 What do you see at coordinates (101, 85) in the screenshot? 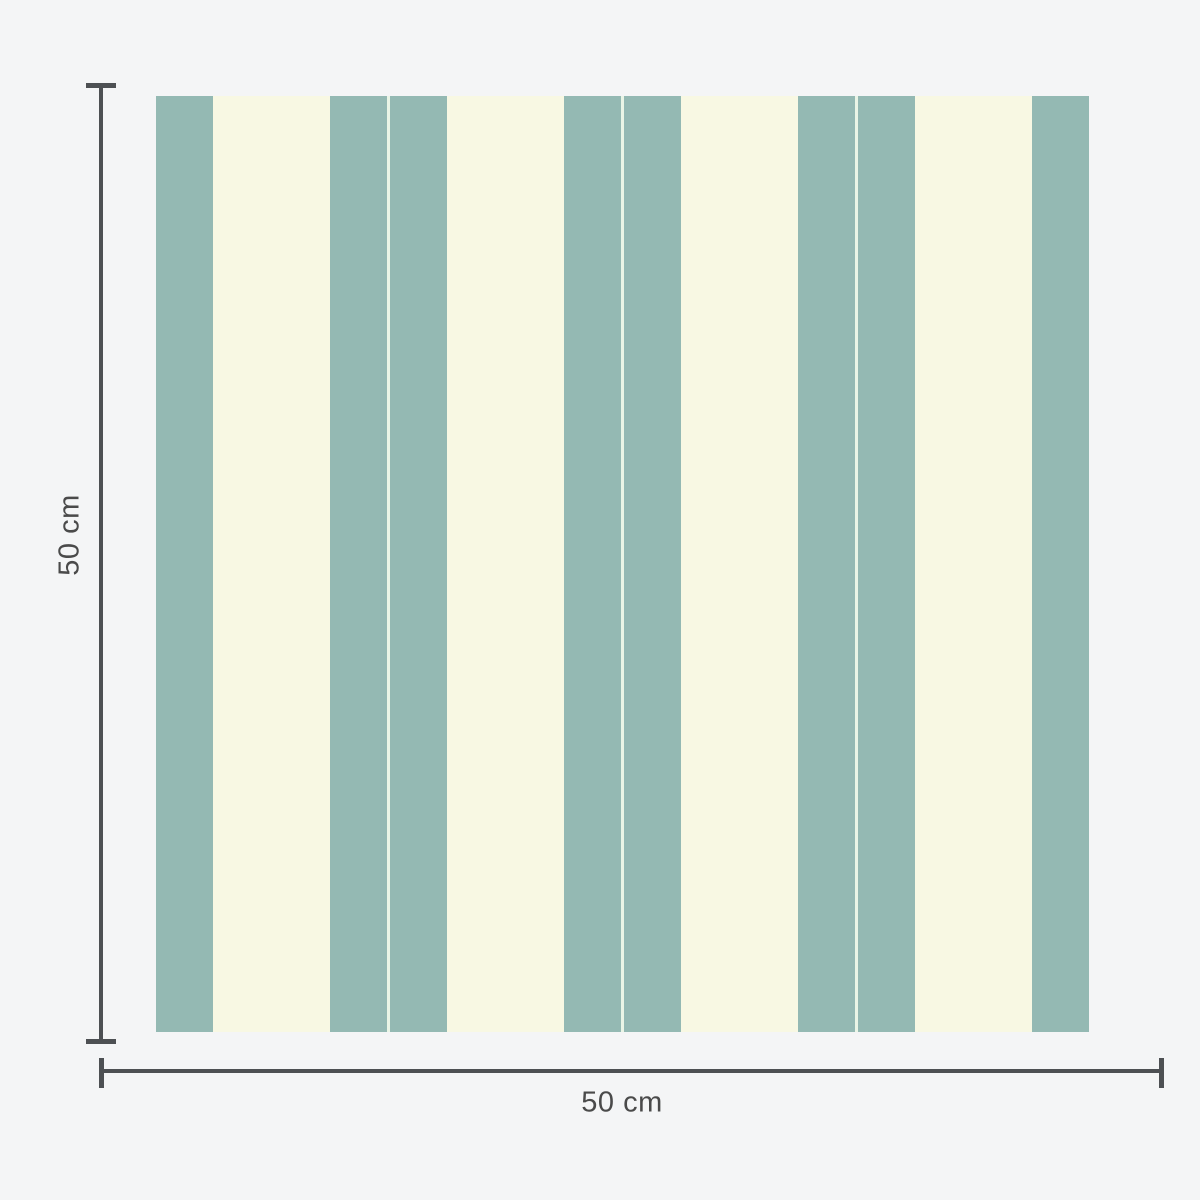
I see `vertical-dimension-top-cap` at bounding box center [101, 85].